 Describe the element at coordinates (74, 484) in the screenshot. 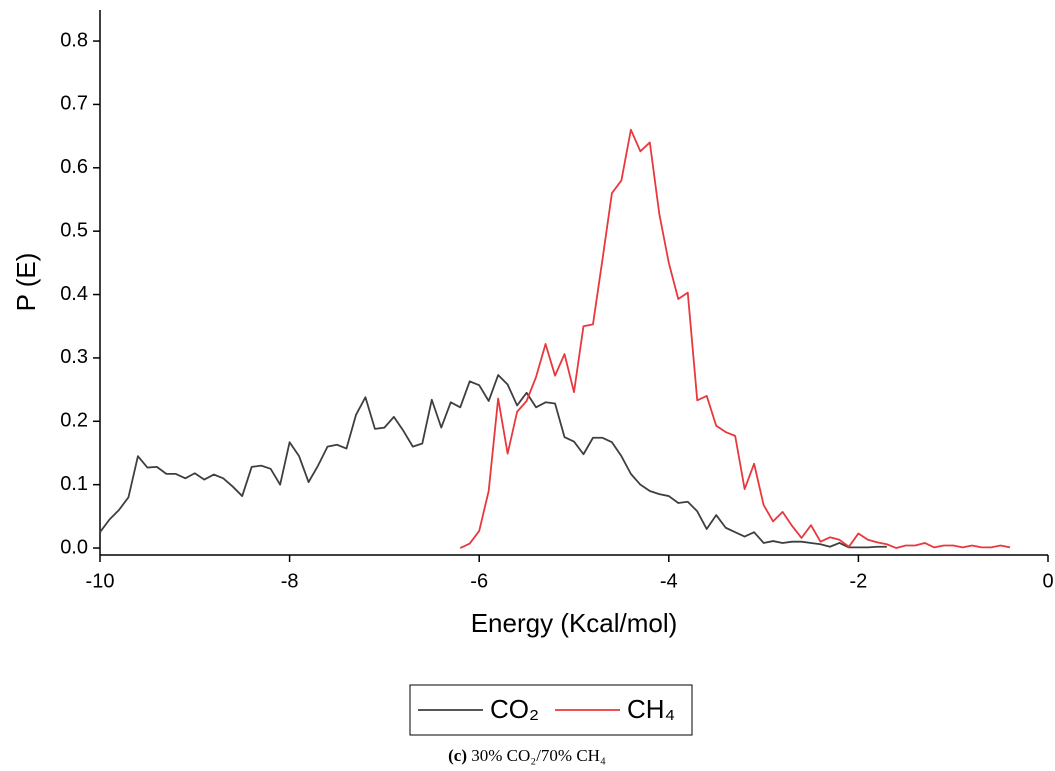

I see `y-tick-label: 0.1` at that location.